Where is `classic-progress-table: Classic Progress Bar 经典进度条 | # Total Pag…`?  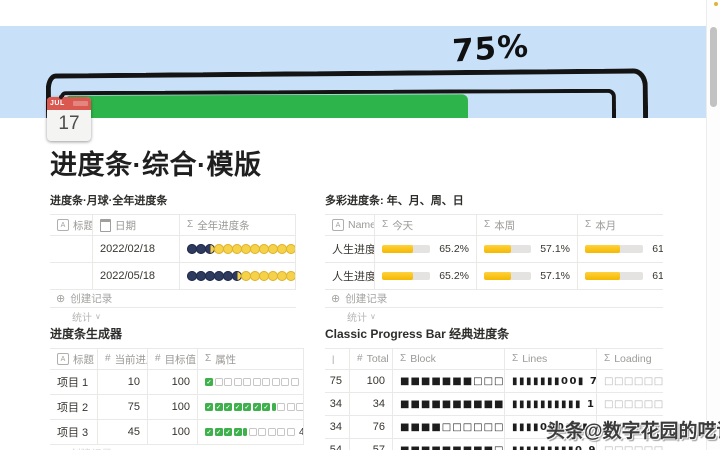
classic-progress-table: Classic Progress Bar 经典进度条 | # Total Pag… is located at coordinates (494, 387).